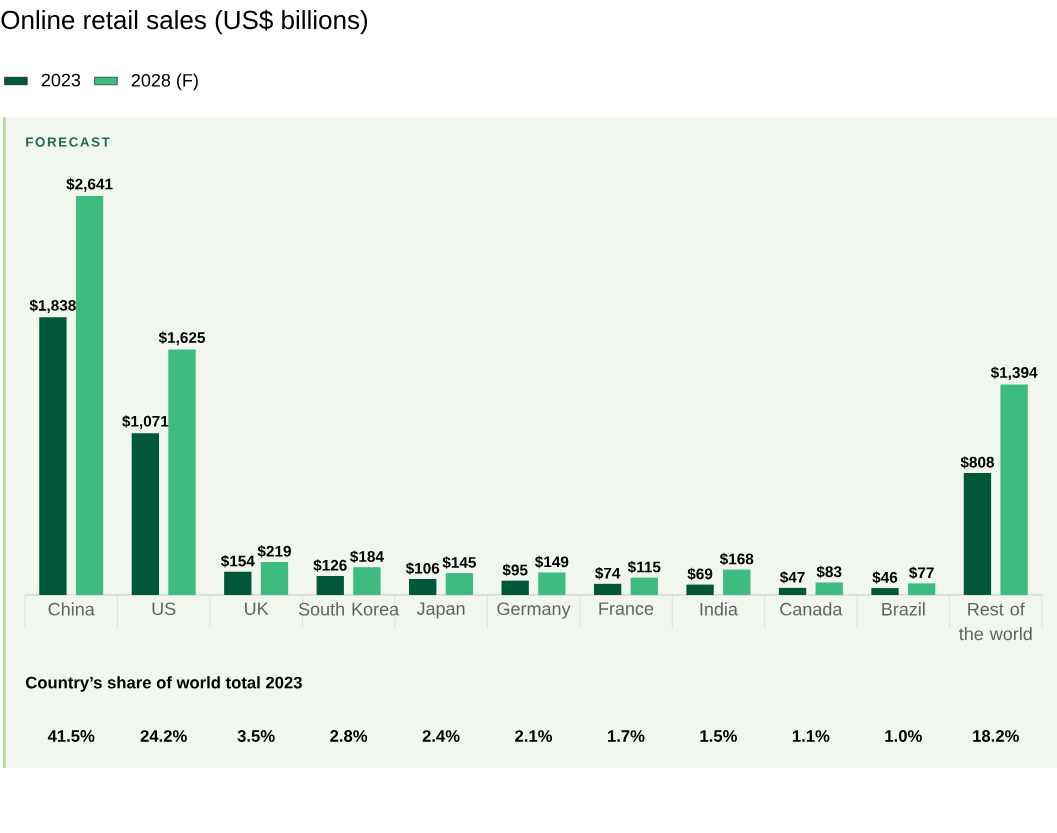 The height and width of the screenshot is (833, 1057). I want to click on x-tick-label: UK, so click(257, 608).